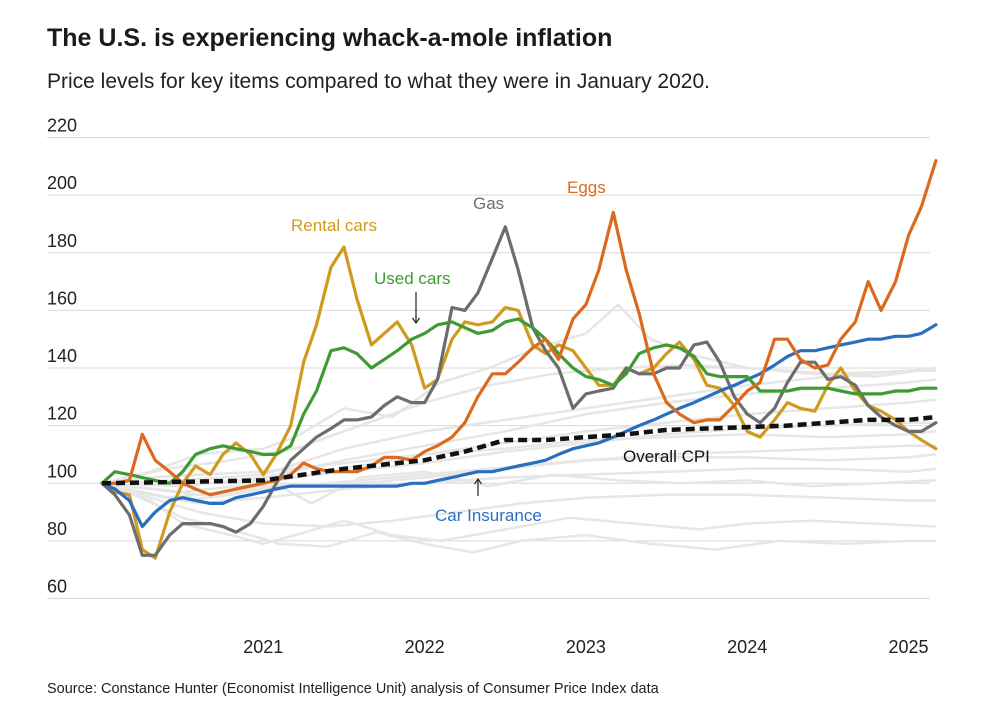  Describe the element at coordinates (412, 278) in the screenshot. I see `used-cars-label: Used cars` at that location.